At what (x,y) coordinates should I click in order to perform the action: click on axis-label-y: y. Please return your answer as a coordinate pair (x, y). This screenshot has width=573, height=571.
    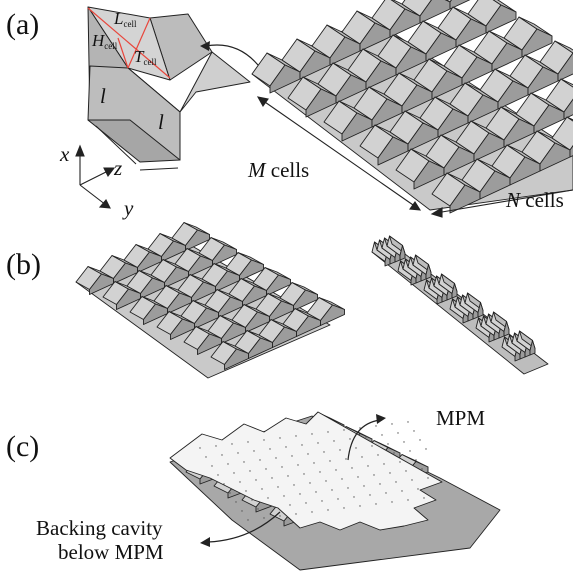
    Looking at the image, I should click on (129, 208).